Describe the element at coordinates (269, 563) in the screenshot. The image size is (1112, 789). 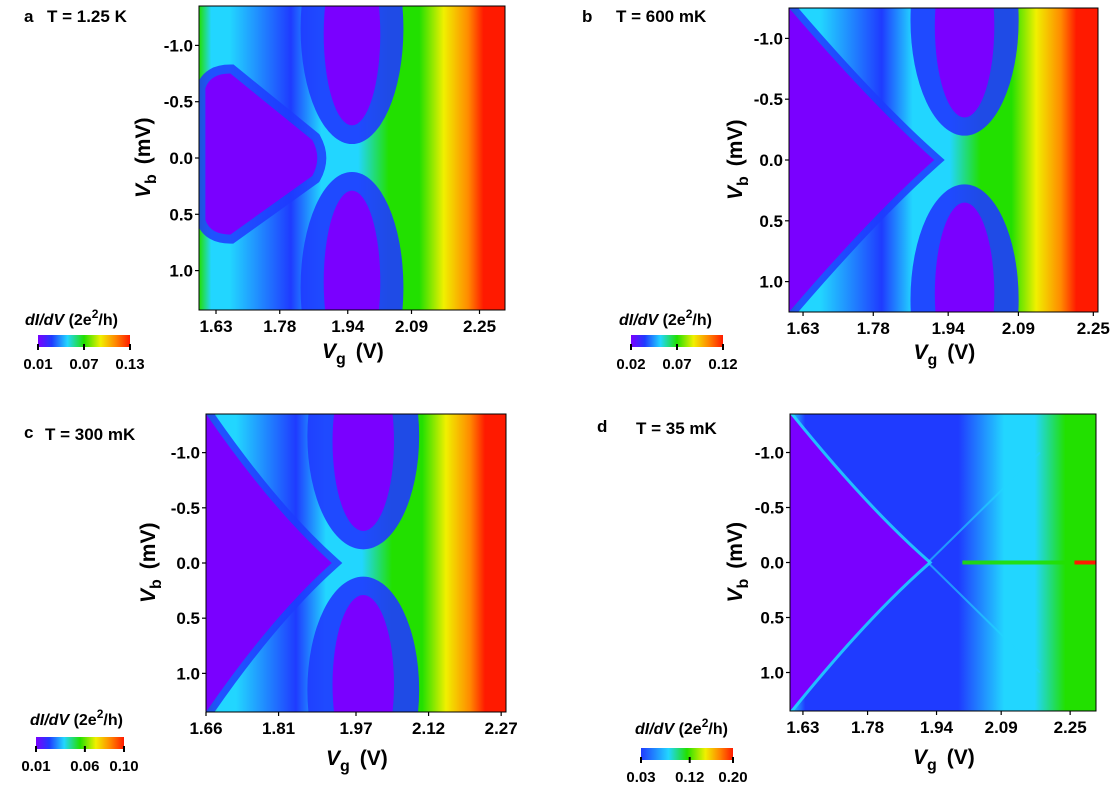
I see `gap-region` at that location.